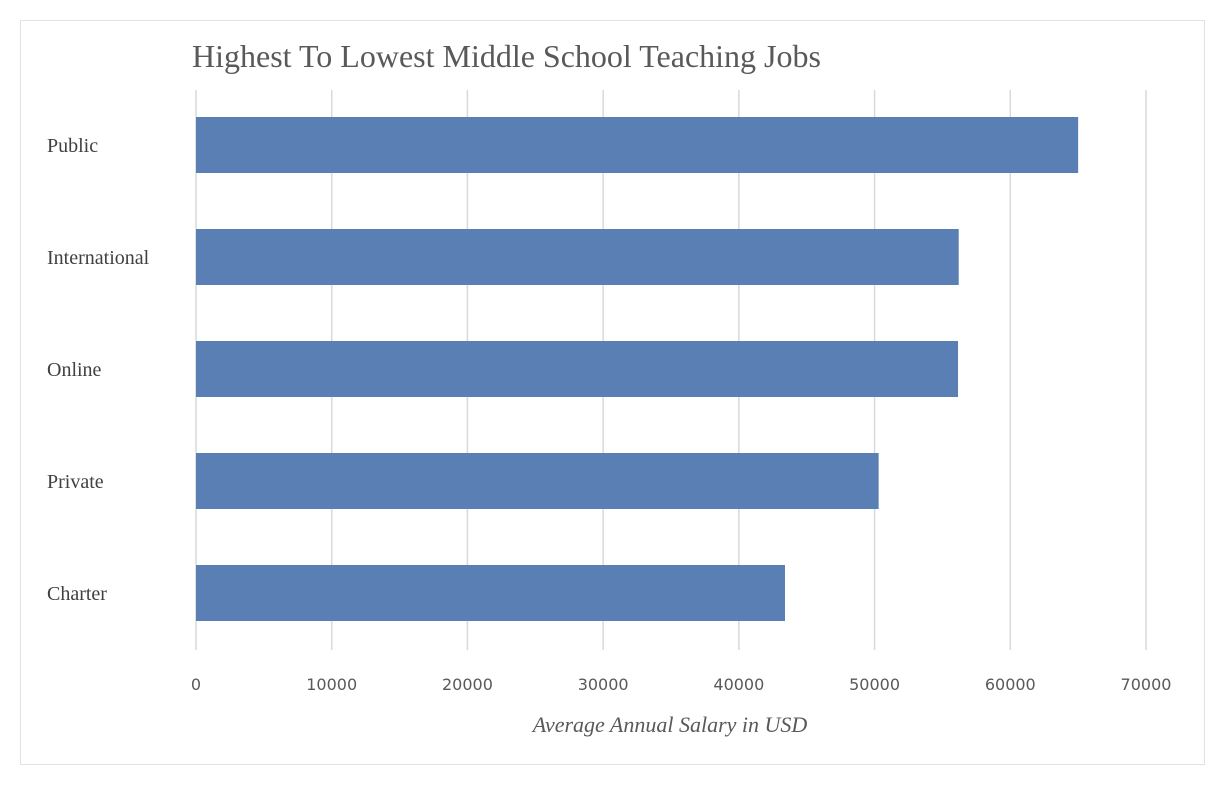  Describe the element at coordinates (74, 370) in the screenshot. I see `category-label: Online` at that location.